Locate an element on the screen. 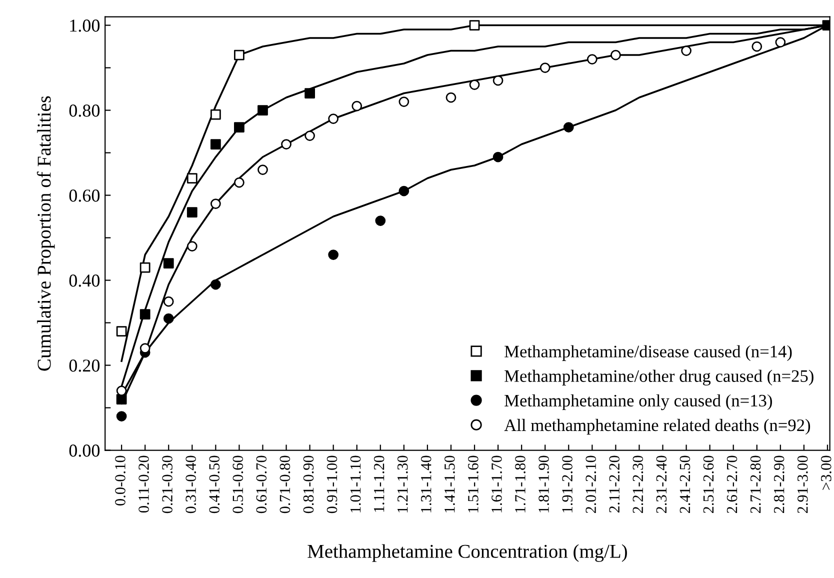 This screenshot has width=834, height=578. x-tick-label: 1.91-2.00 is located at coordinates (567, 484).